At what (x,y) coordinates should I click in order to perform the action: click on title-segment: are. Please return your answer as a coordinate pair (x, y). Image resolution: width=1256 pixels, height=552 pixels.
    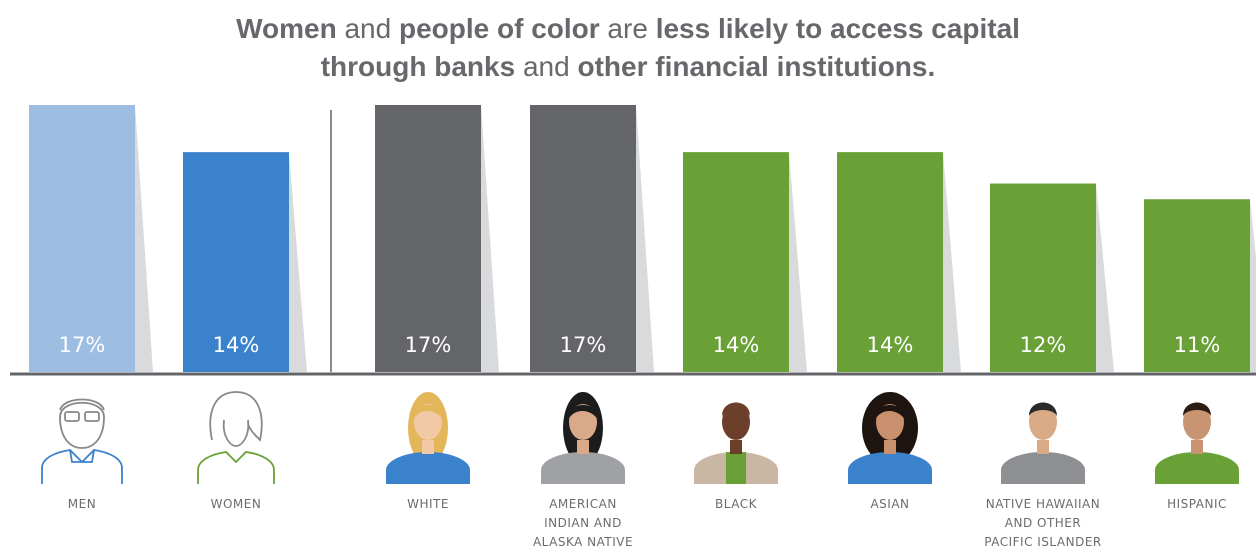
    Looking at the image, I should click on (627, 28).